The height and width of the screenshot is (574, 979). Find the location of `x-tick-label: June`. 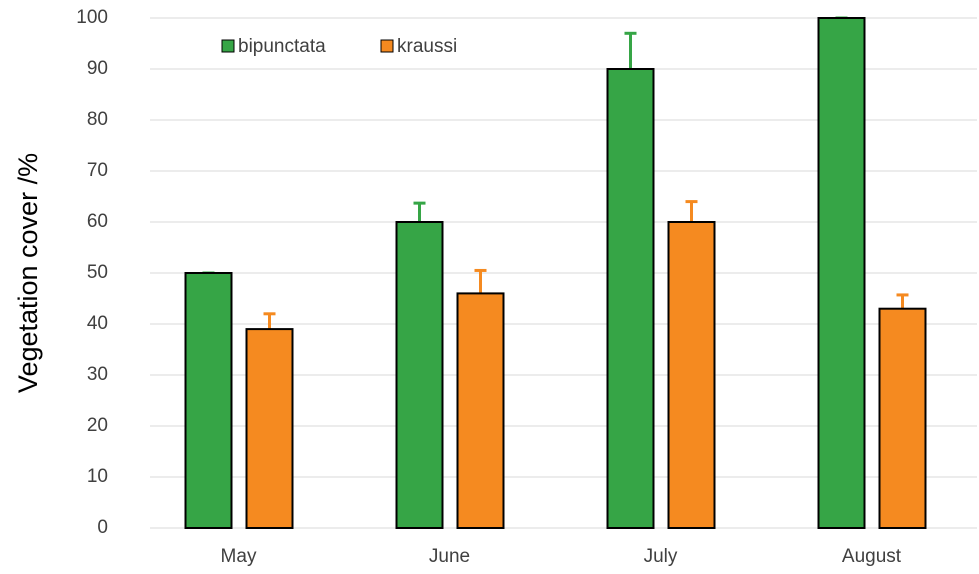

x-tick-label: June is located at coordinates (449, 556).